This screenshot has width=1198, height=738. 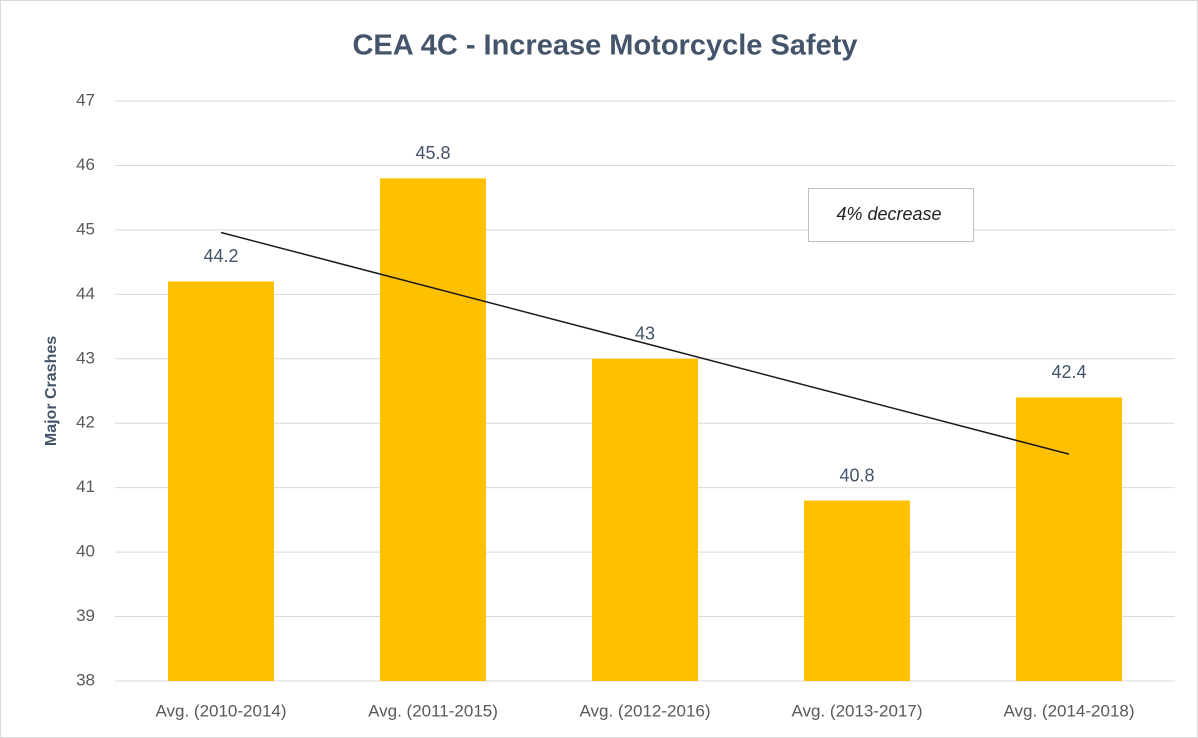 I want to click on x-tick-label: Avg. (2014-2018), so click(x=1068, y=710).